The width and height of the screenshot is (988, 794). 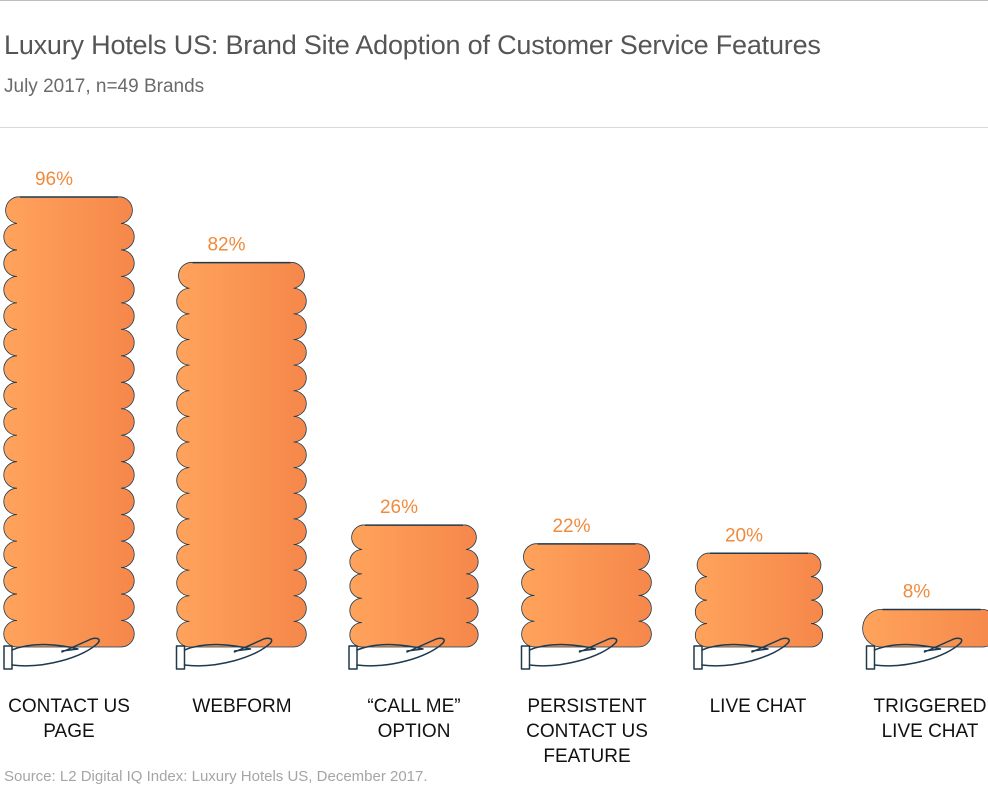 I want to click on category-label-line: CONTACT US FEATURE, so click(x=587, y=744).